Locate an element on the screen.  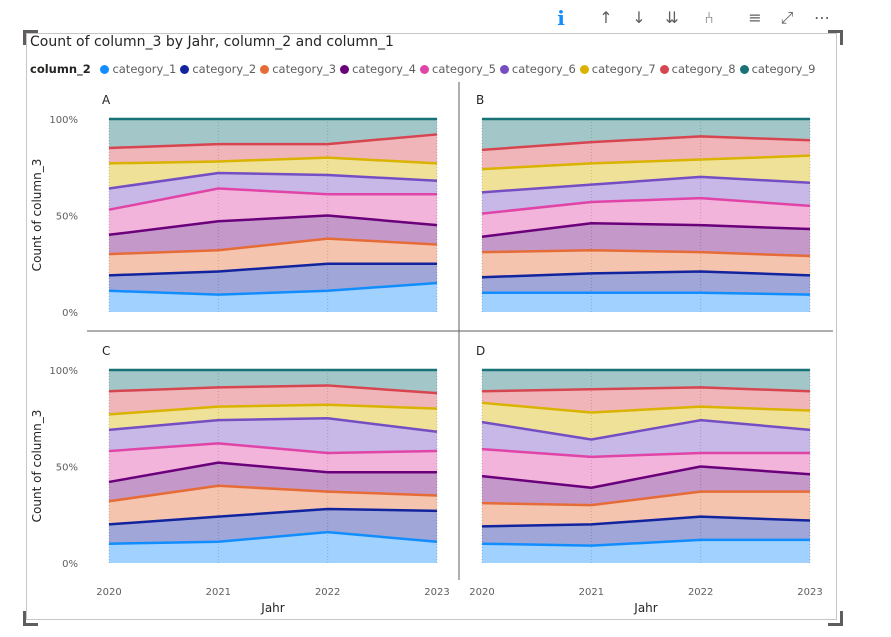
expand-all-down-icon: ⇊ is located at coordinates (672, 17).